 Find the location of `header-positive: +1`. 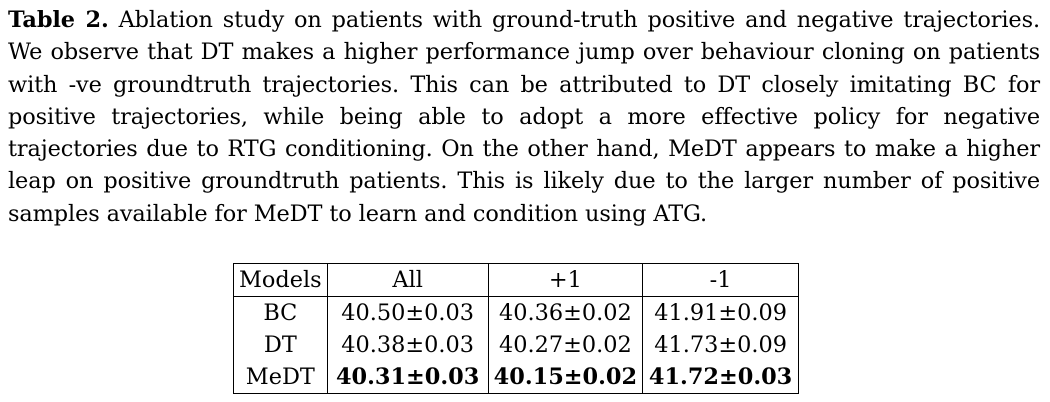

header-positive: +1 is located at coordinates (565, 280).